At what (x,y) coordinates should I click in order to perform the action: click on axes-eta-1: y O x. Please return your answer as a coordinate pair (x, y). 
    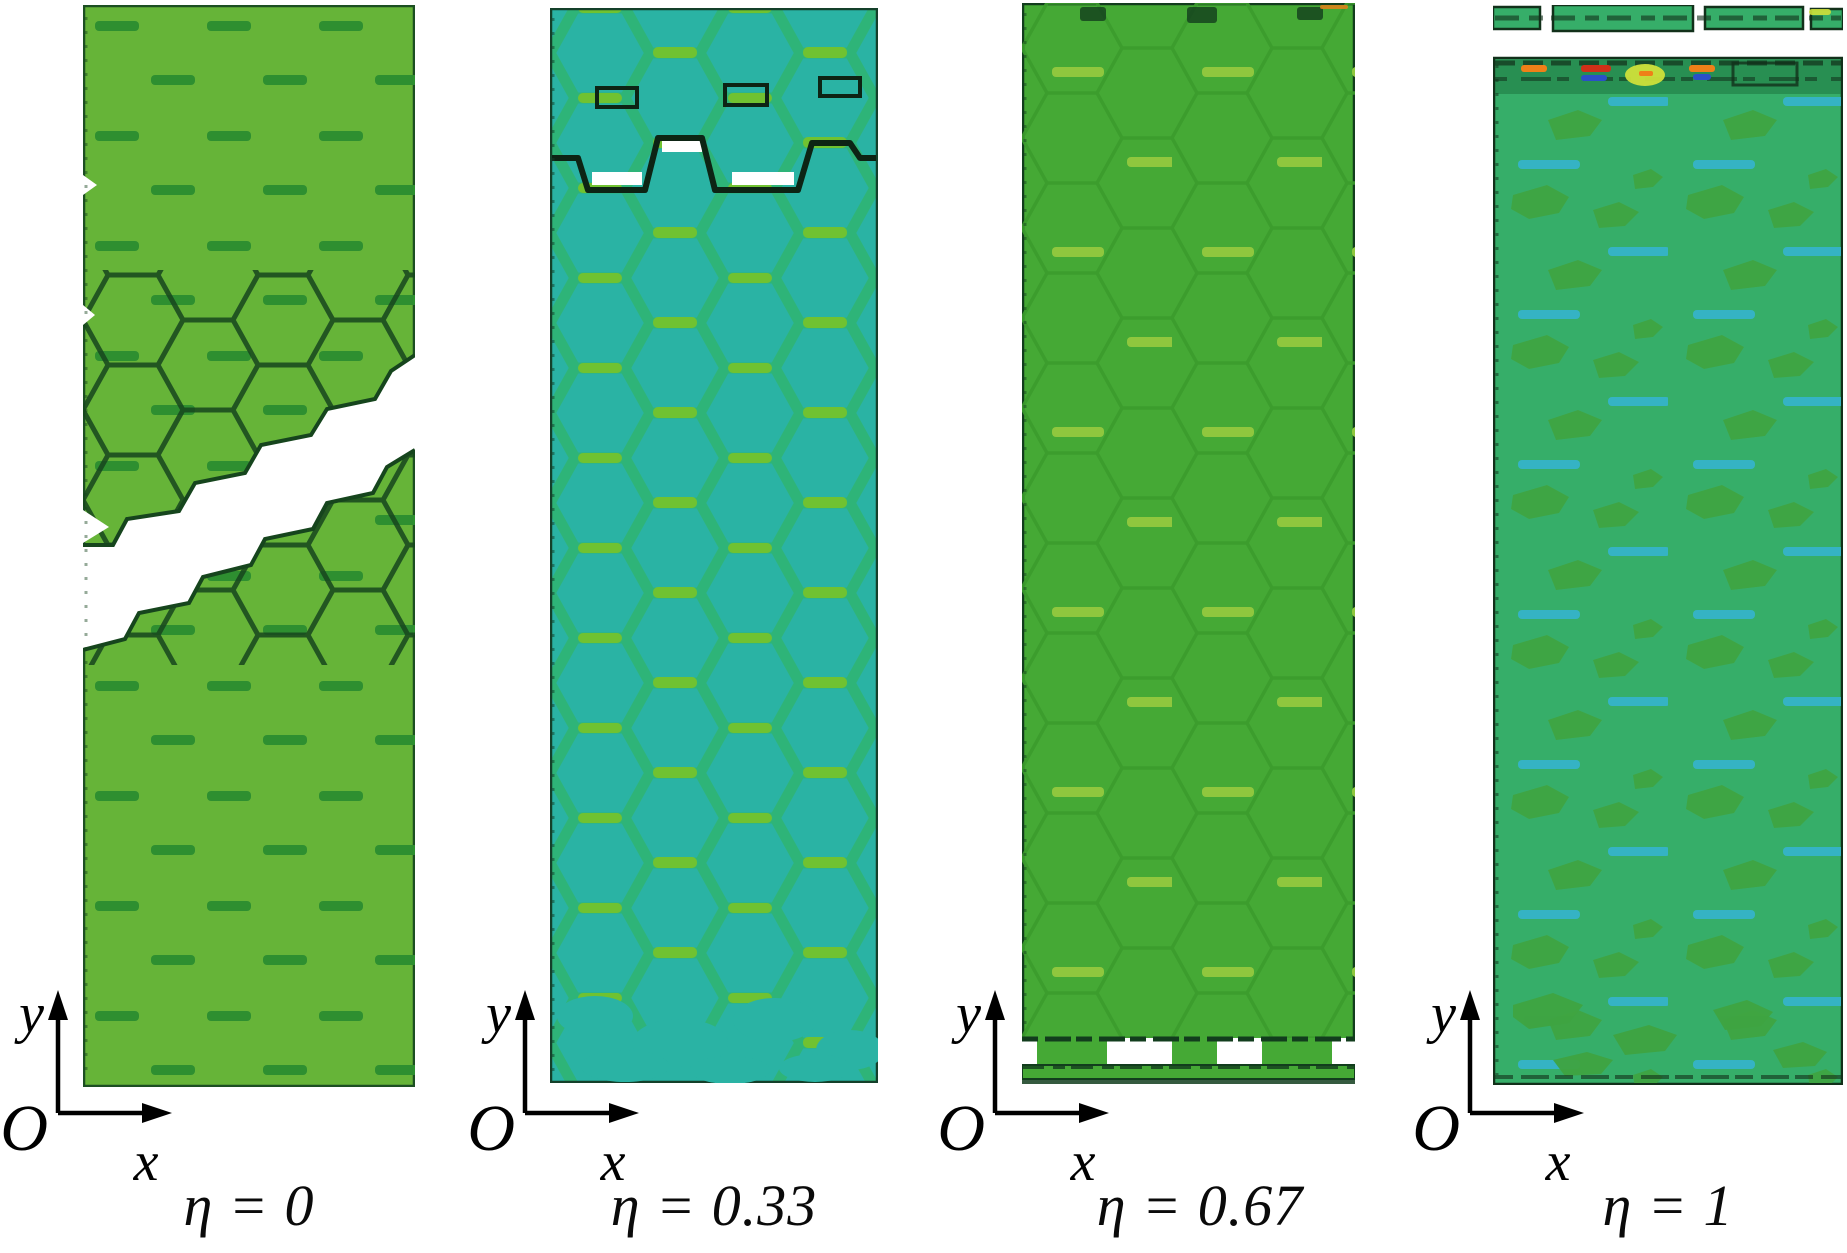
    Looking at the image, I should click on (1498, 1085).